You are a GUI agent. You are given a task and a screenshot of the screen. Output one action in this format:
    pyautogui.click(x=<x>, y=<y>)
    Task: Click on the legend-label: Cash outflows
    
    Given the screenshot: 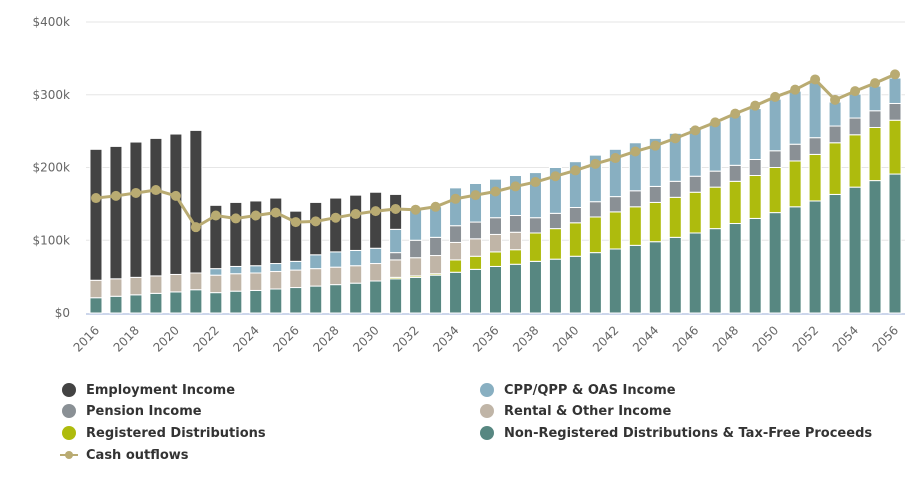 What is the action you would take?
    pyautogui.click(x=137, y=455)
    